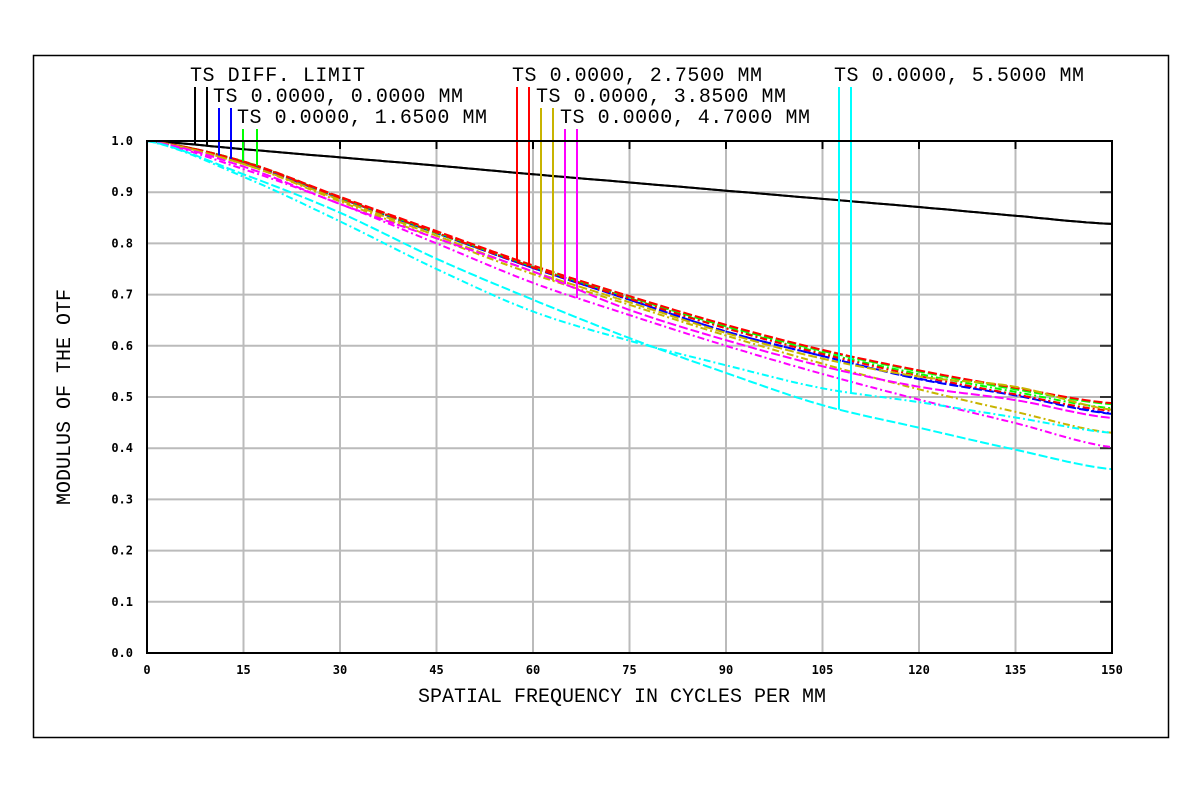  What do you see at coordinates (726, 670) in the screenshot?
I see `x-tick-label: 90` at bounding box center [726, 670].